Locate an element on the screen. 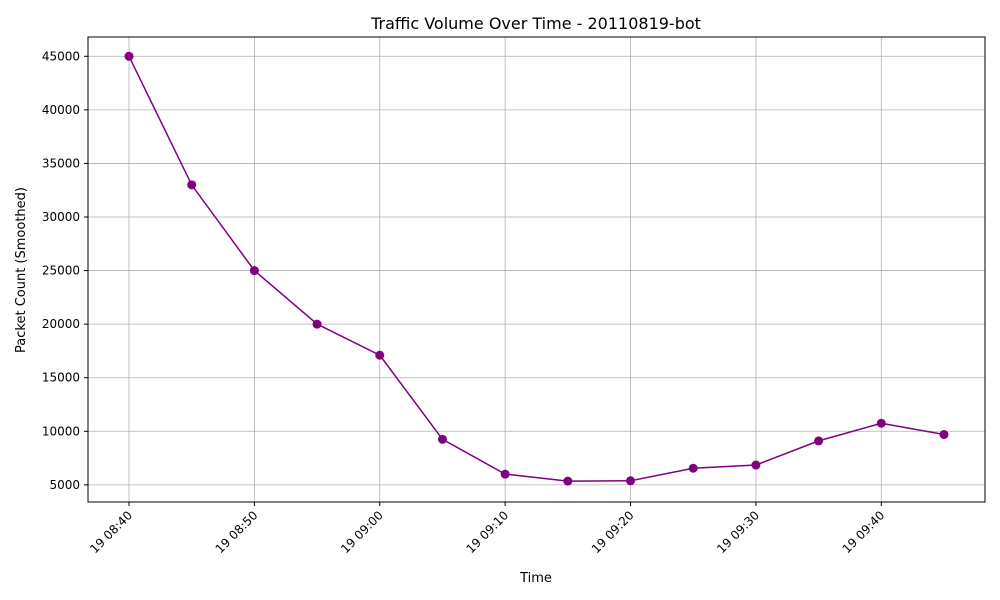 Image resolution: width=1000 pixels, height=600 pixels. y-tick-label: 15000 is located at coordinates (61, 378).